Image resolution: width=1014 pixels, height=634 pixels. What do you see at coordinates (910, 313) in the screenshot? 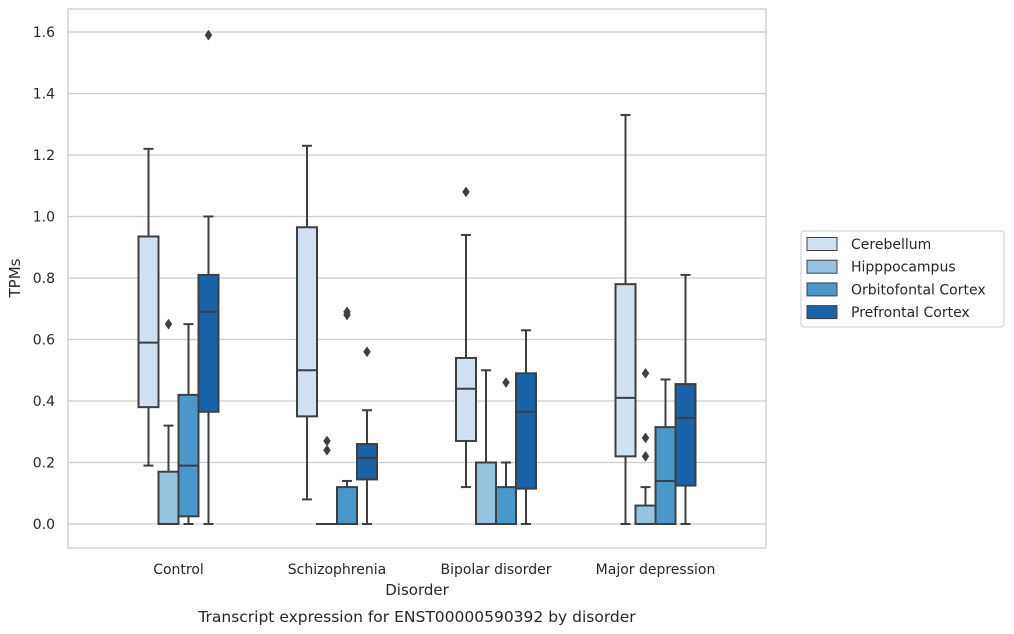
I see `legend-entry: Prefrontal Cortex` at bounding box center [910, 313].